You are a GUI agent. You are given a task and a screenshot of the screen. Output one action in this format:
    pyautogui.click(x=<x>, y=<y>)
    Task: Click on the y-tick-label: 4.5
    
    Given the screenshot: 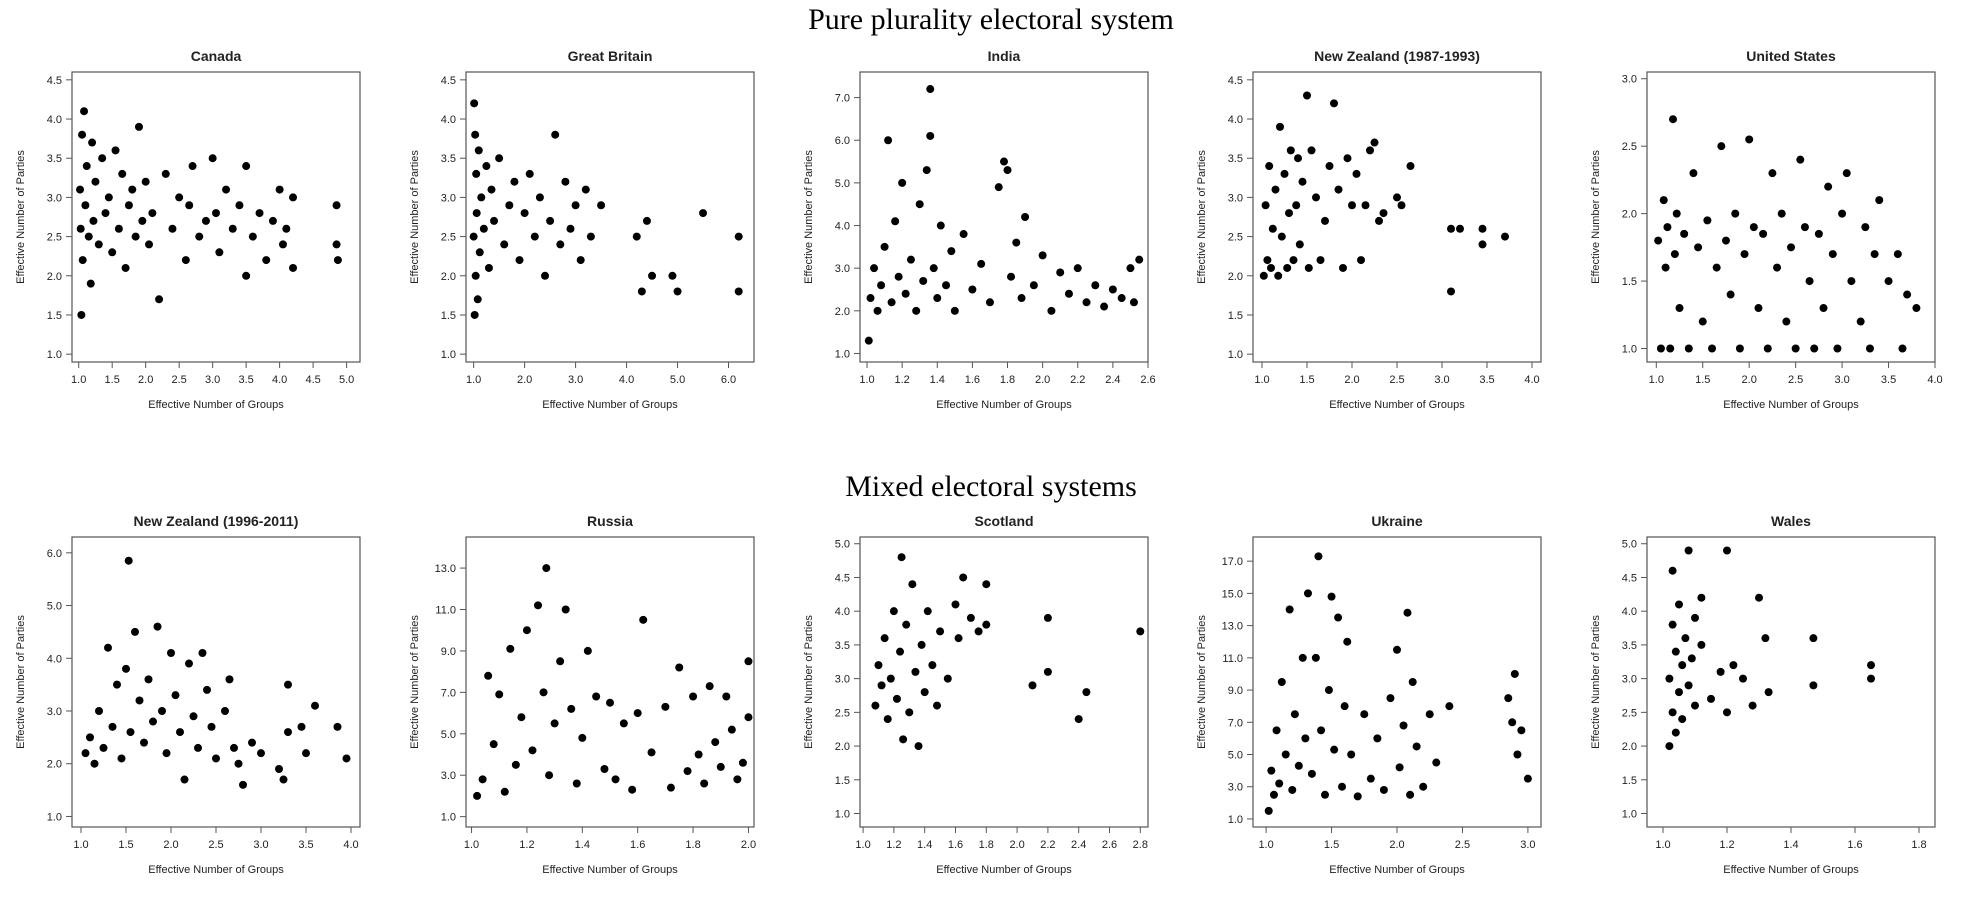 What is the action you would take?
    pyautogui.click(x=1235, y=81)
    